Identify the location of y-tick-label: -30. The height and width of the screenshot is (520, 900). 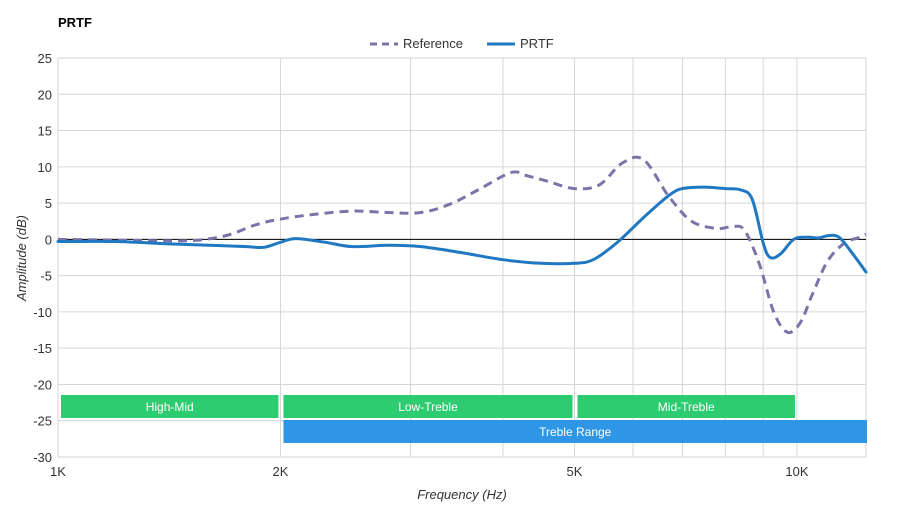
(42, 457).